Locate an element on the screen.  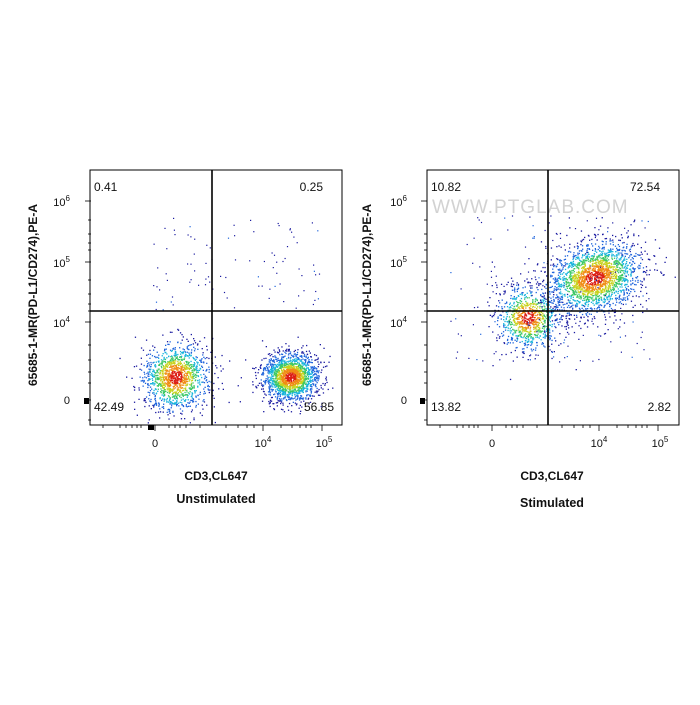
y-tick-labels-left: 106 105 104 0 is located at coordinates (61, 300).